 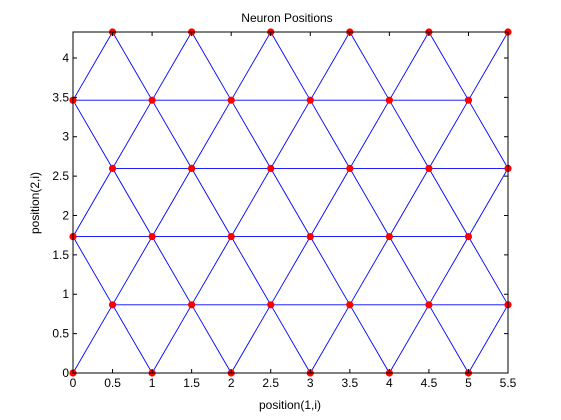 I want to click on y-tick-label: 3.5, so click(x=60, y=97).